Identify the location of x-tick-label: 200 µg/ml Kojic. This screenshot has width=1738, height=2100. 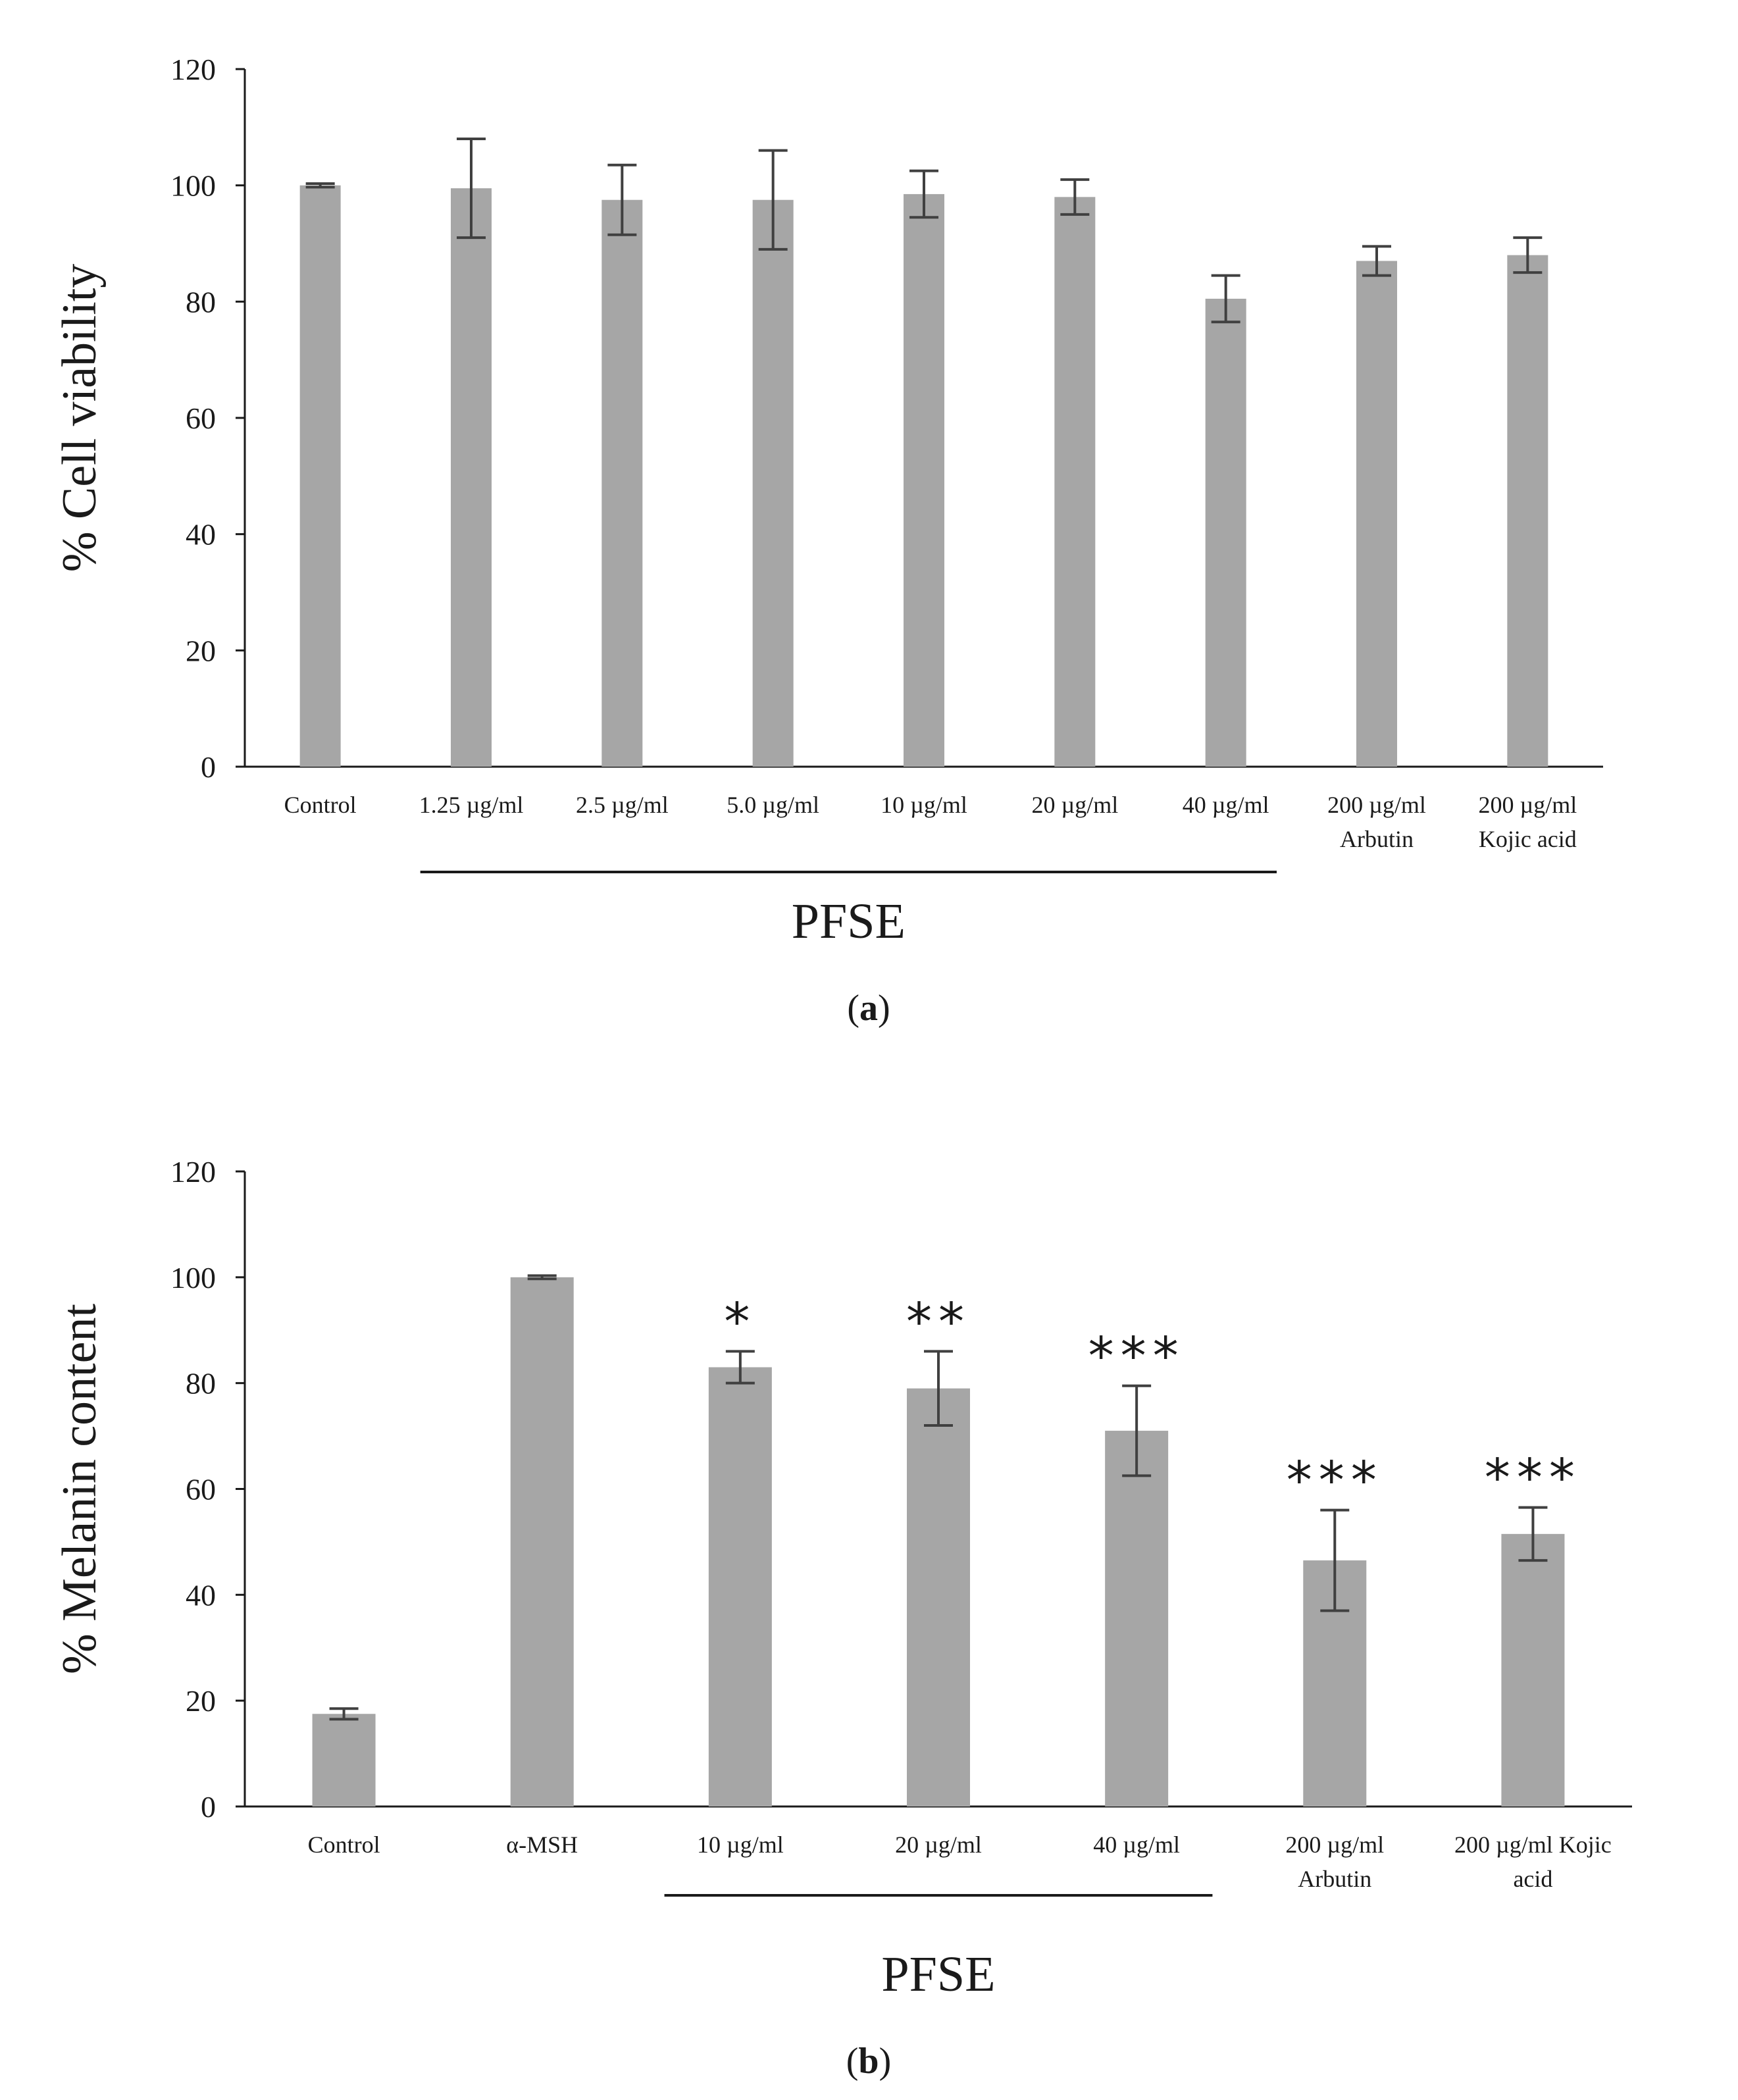
(1533, 1844).